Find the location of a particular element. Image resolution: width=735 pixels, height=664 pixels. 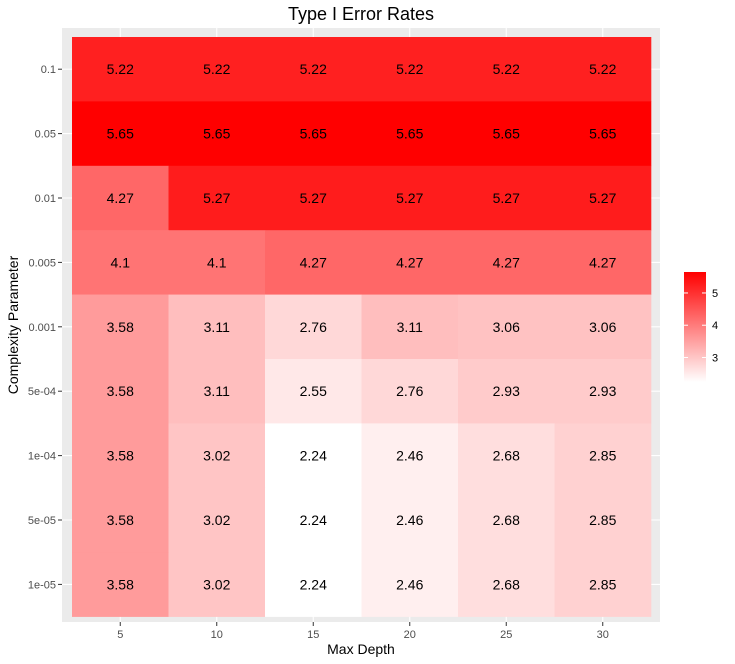

cell-value-label: 3.02 is located at coordinates (216, 584).